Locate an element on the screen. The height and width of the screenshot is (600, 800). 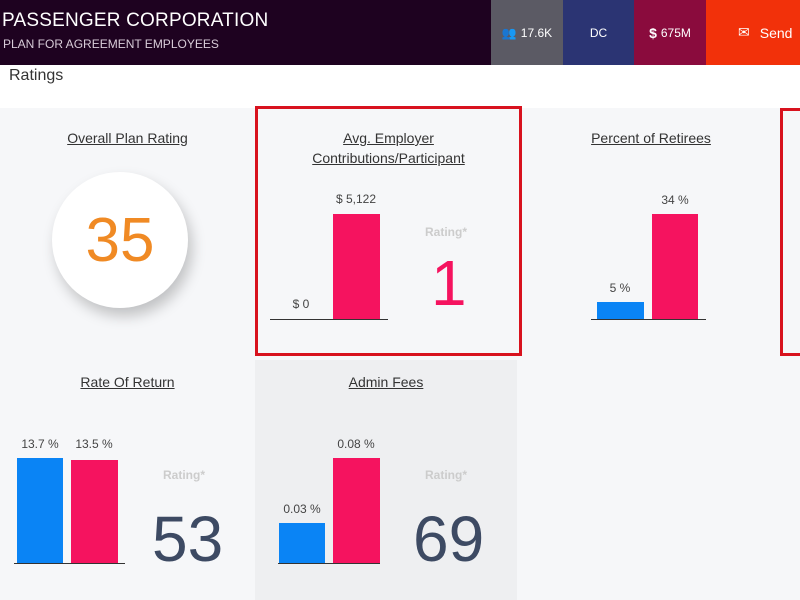
bar-label: 5 % is located at coordinates (620, 288).